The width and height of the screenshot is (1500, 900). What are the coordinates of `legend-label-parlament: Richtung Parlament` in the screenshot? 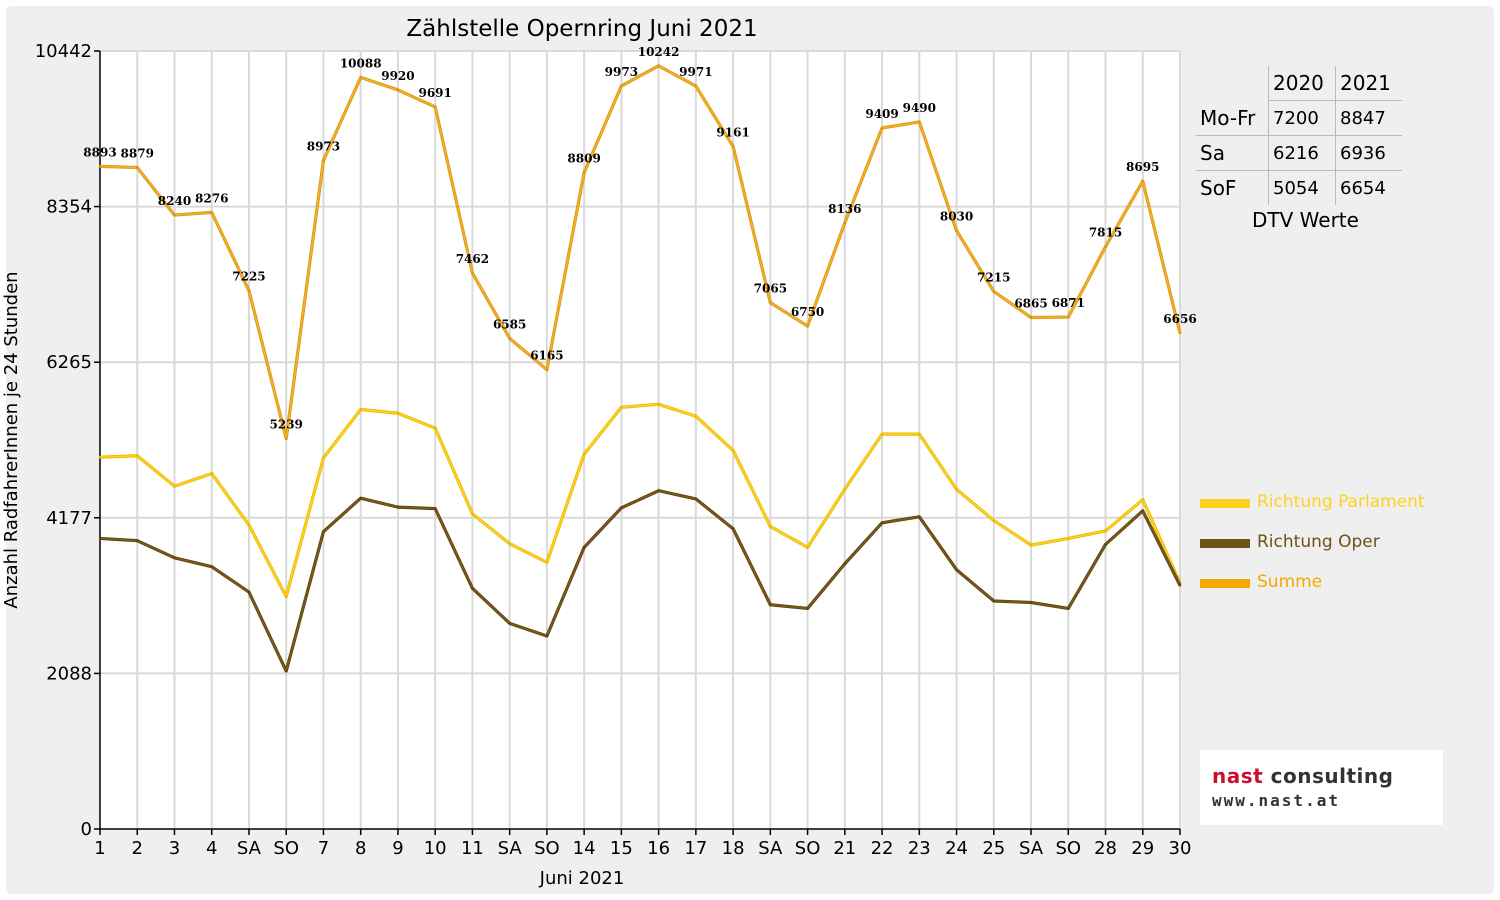 It's located at (1341, 502).